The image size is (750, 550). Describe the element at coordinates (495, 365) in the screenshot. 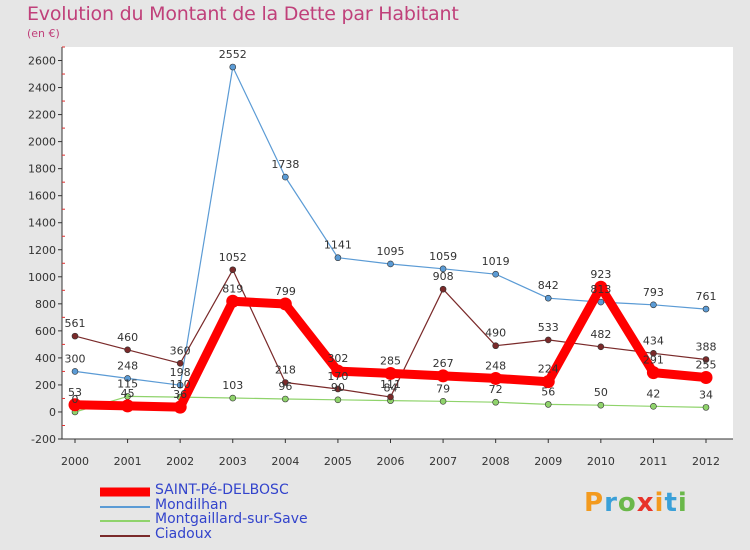

I see `data-label-saint-p-delbosc: 248` at that location.